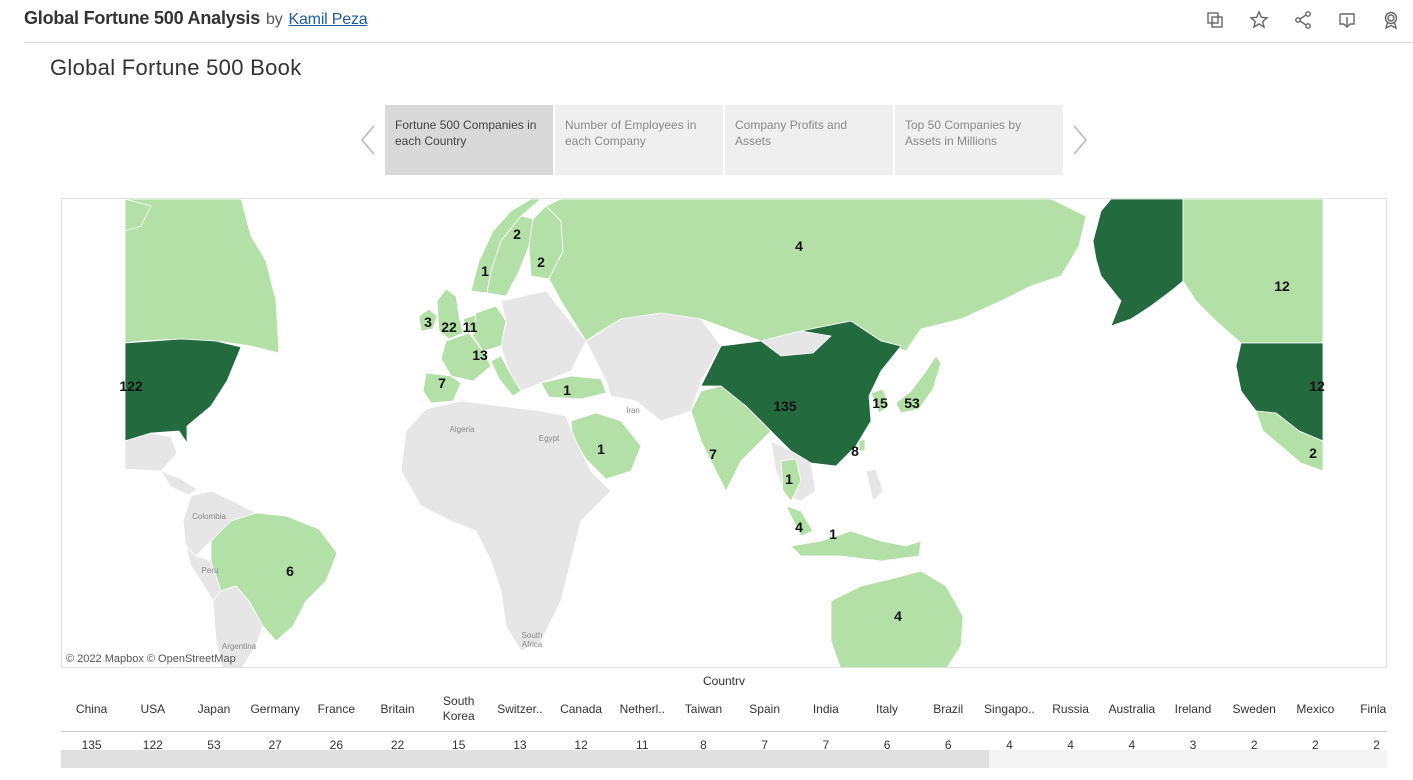 Image resolution: width=1413 pixels, height=780 pixels. What do you see at coordinates (520, 744) in the screenshot?
I see `country-value-cell: 13` at bounding box center [520, 744].